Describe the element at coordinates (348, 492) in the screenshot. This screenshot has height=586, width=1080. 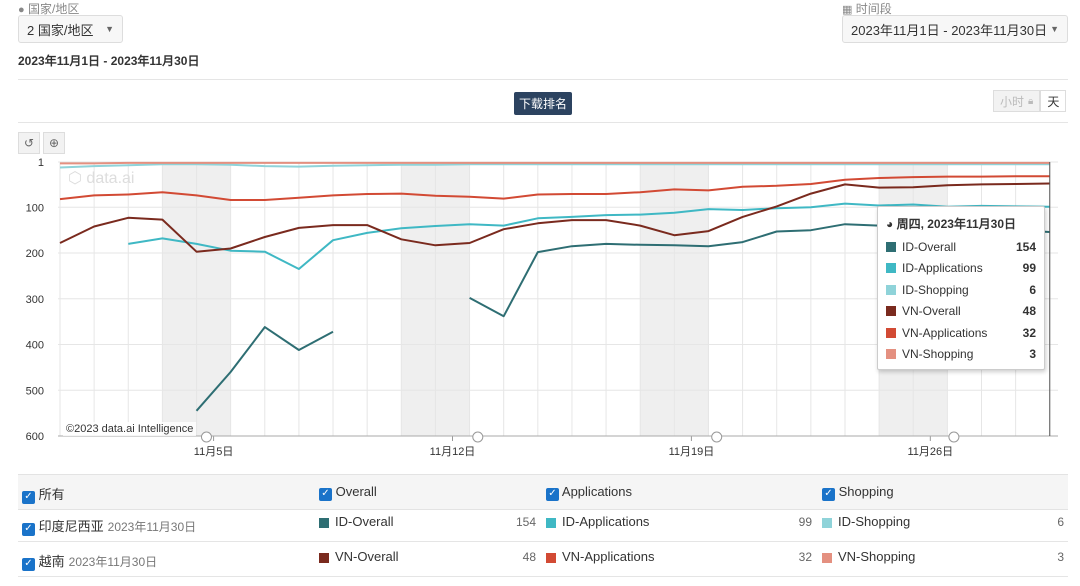
I see `legend-check-overall: ✓ Overall` at that location.